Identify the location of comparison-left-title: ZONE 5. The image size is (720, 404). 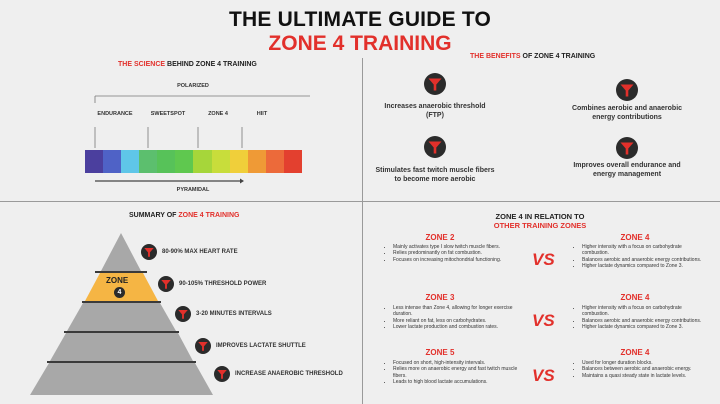
(440, 352).